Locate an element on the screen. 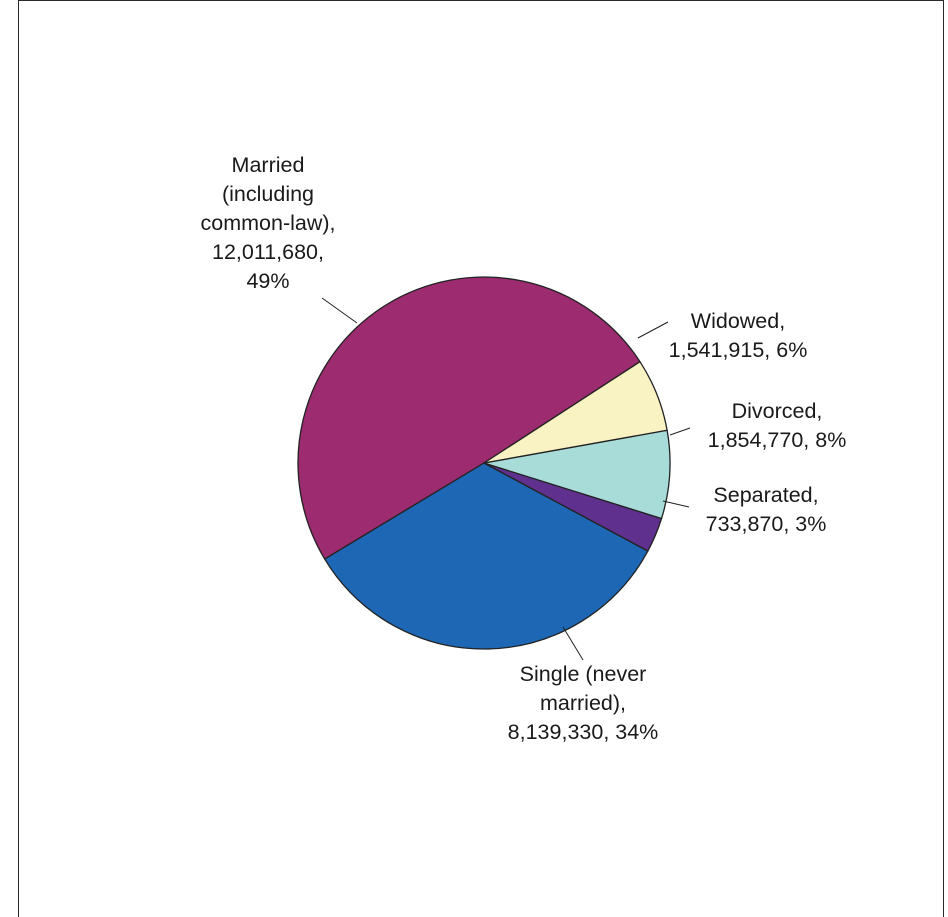 The height and width of the screenshot is (917, 948). pie-slice-single-never-married is located at coordinates (486, 556).